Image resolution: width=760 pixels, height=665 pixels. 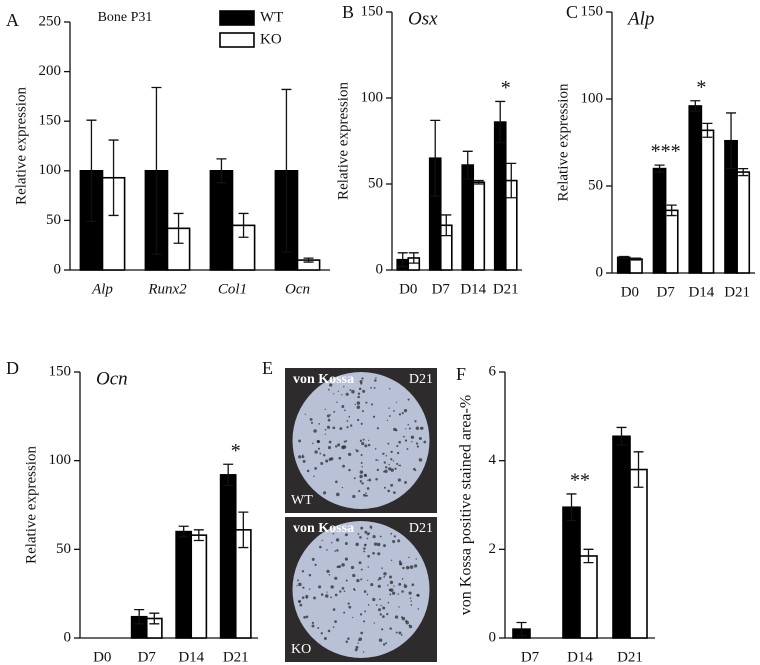 What do you see at coordinates (506, 289) in the screenshot?
I see `x-tick-label: D21` at bounding box center [506, 289].